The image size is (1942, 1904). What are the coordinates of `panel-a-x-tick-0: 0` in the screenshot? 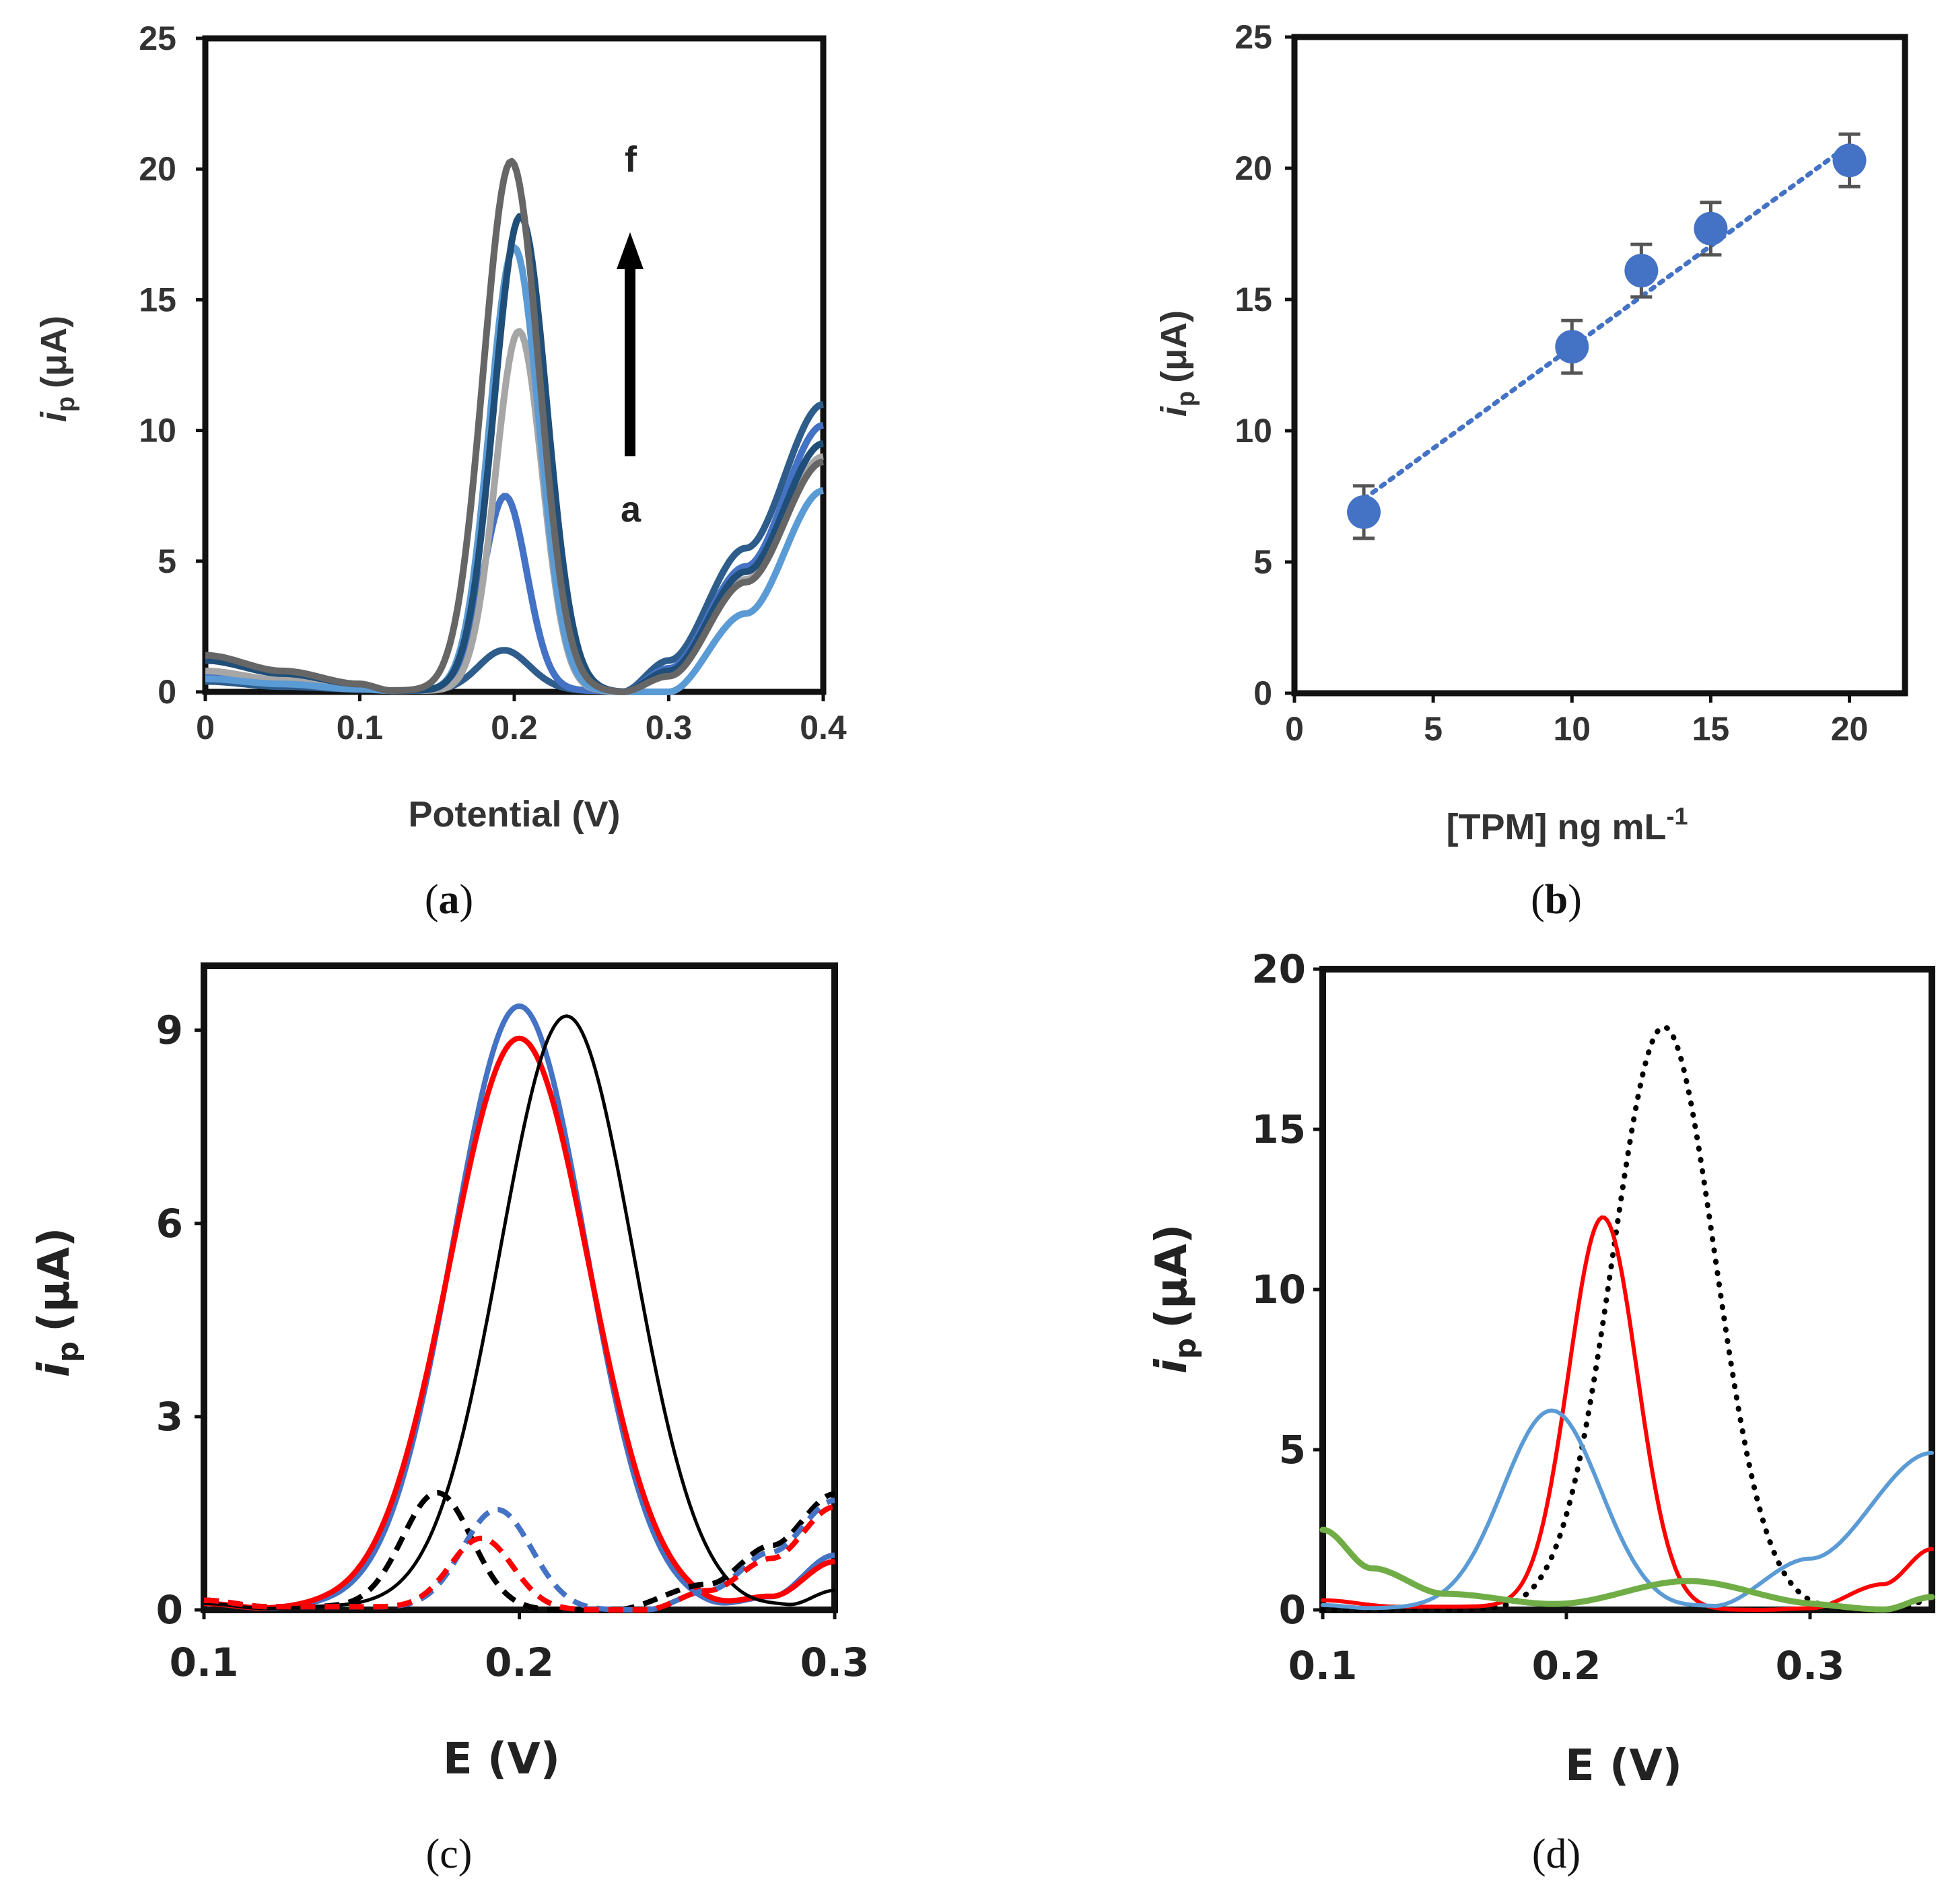 It's located at (205, 728).